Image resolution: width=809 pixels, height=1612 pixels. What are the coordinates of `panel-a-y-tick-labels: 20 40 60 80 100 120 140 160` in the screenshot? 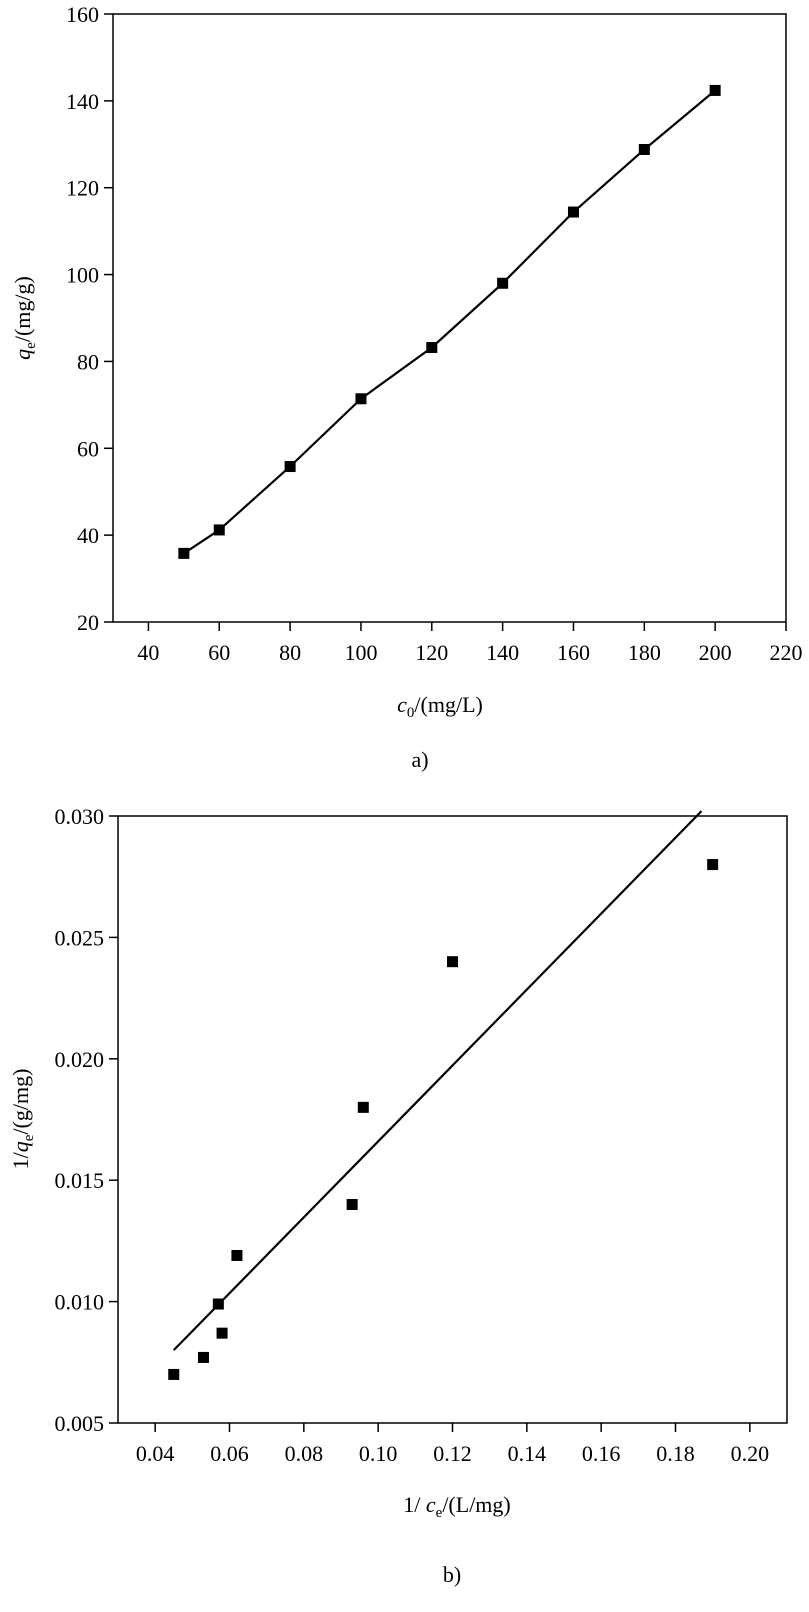 It's located at (82, 318).